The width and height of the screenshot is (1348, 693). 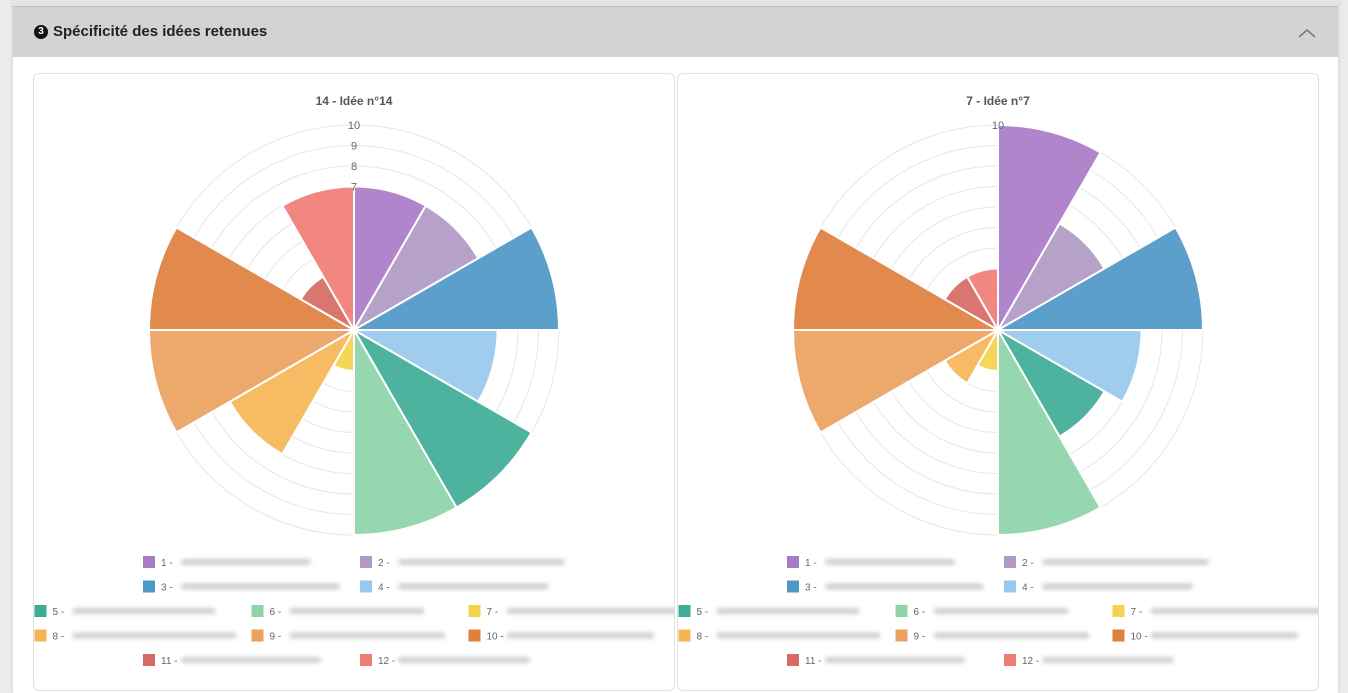 I want to click on r-tick-label: 8, so click(x=354, y=167).